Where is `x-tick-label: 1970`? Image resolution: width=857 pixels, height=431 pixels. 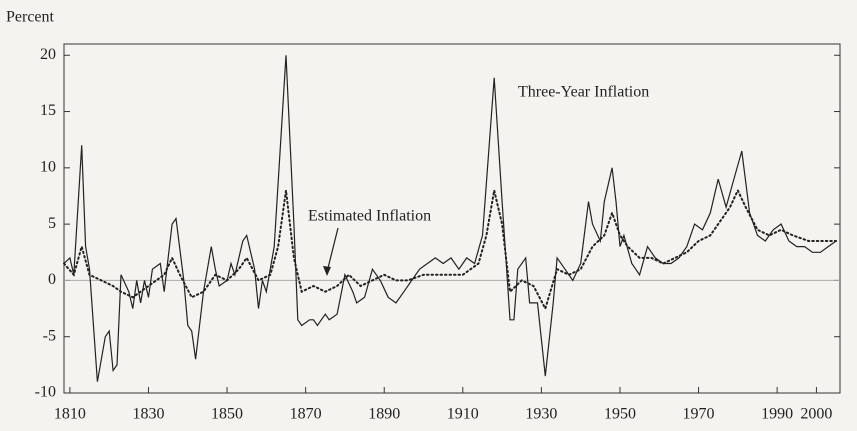
x-tick-label: 1970 is located at coordinates (699, 414).